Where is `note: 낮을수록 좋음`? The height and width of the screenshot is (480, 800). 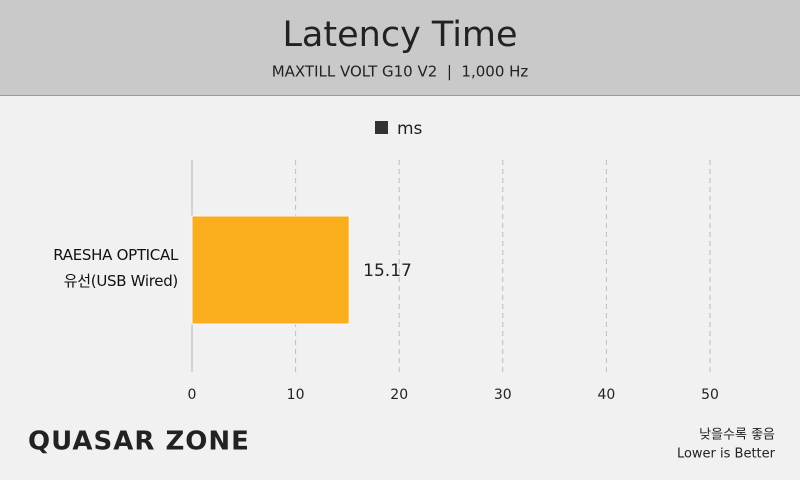
note: 낮을수록 좋음 is located at coordinates (737, 435).